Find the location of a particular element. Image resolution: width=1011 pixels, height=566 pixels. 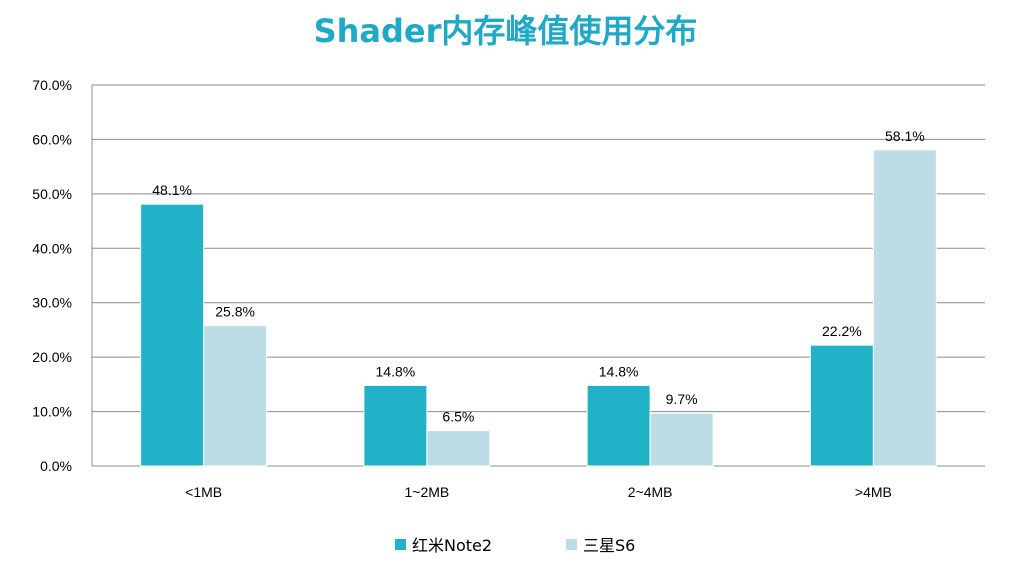

y-tick-label: 0.0% is located at coordinates (56, 466).